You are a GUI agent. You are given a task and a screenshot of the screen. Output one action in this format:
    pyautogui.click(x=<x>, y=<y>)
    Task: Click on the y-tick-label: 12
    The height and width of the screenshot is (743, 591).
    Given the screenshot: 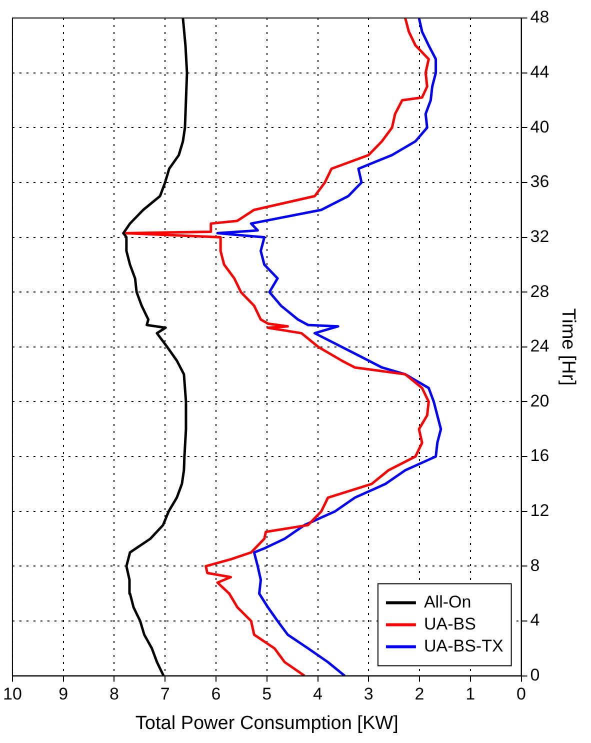 What is the action you would take?
    pyautogui.click(x=540, y=510)
    